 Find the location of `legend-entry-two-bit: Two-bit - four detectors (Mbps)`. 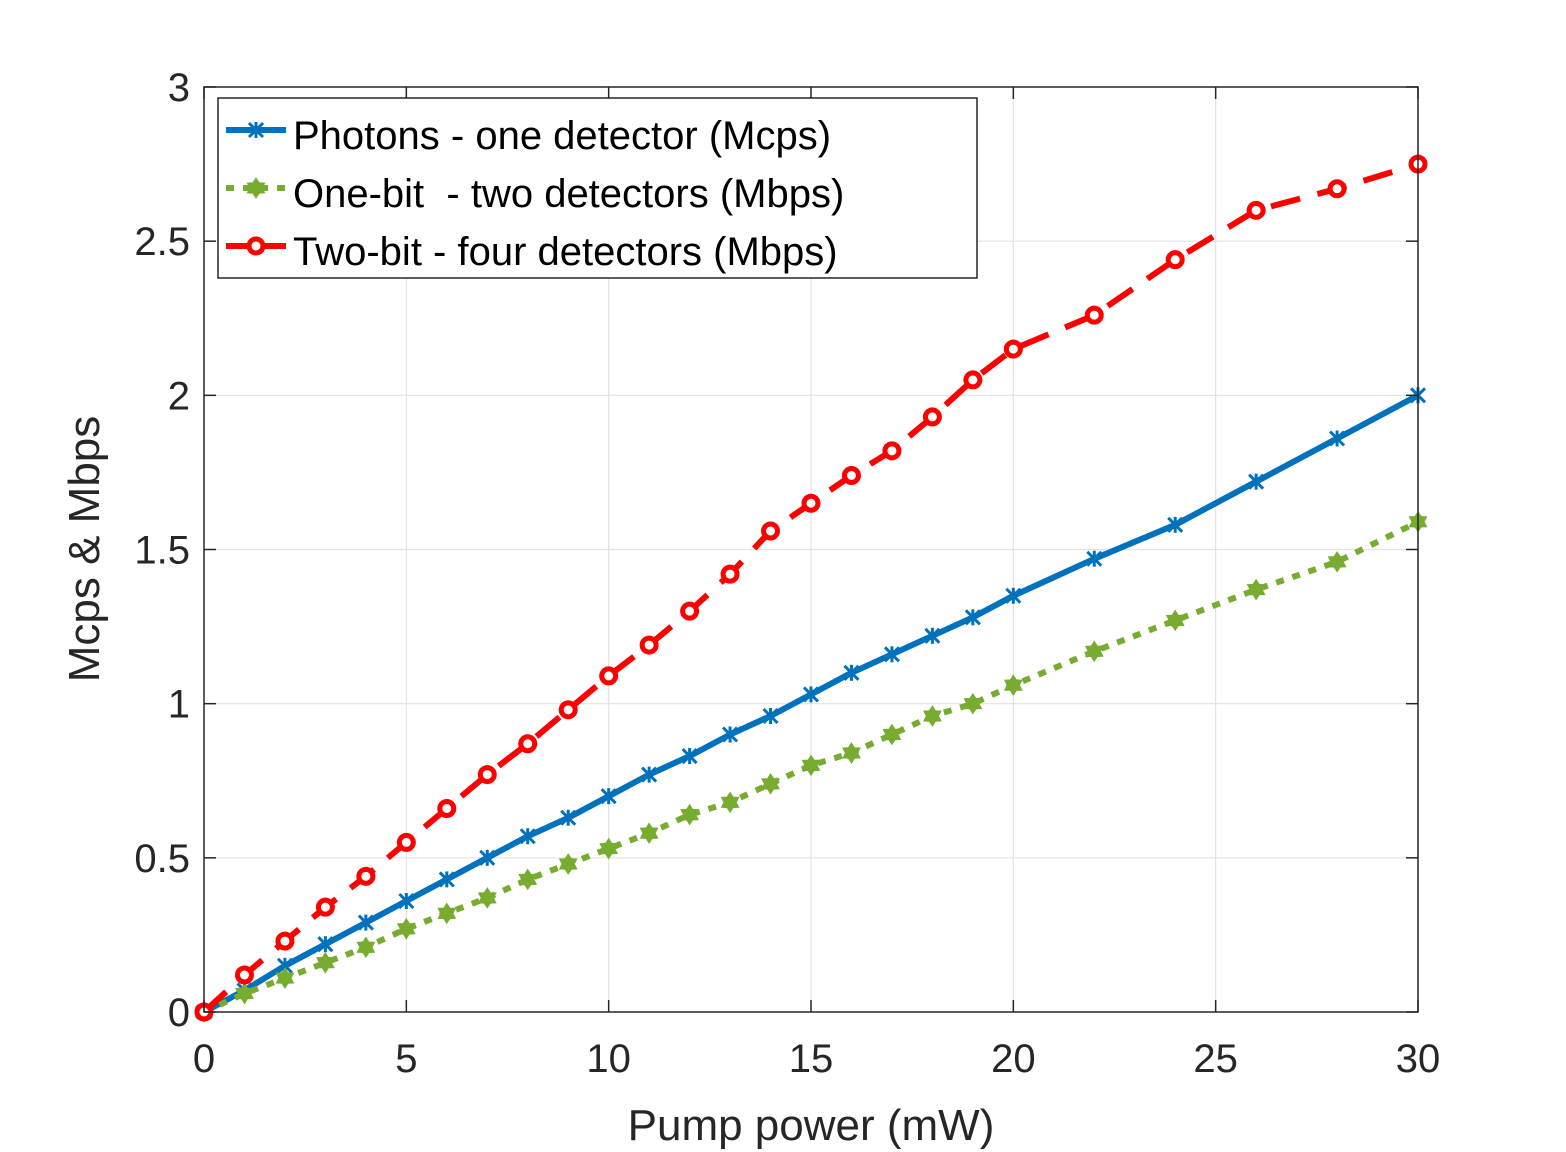

legend-entry-two-bit: Two-bit - four detectors (Mbps) is located at coordinates (532, 252).